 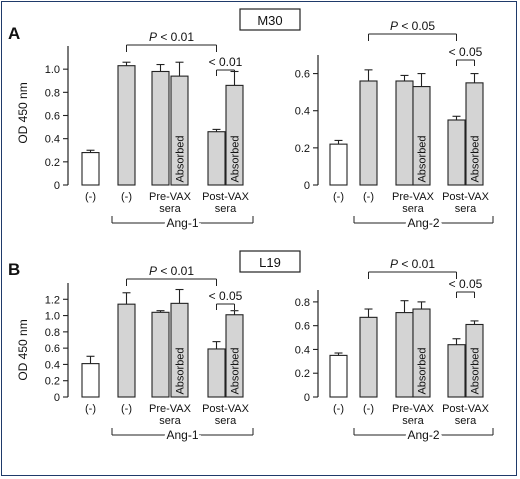 What do you see at coordinates (14, 269) in the screenshot?
I see `panel-b-letter: B` at bounding box center [14, 269].